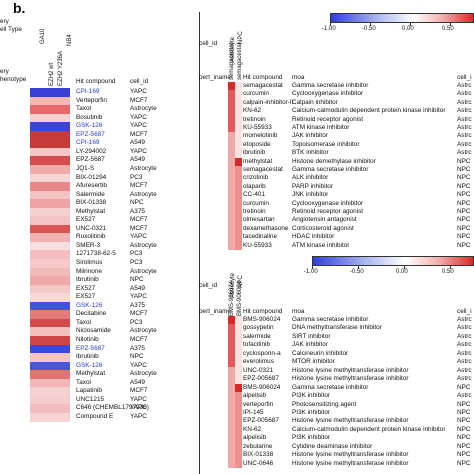  Describe the element at coordinates (90, 160) in the screenshot. I see `left-hit-compound: EPZ-5687` at that location.